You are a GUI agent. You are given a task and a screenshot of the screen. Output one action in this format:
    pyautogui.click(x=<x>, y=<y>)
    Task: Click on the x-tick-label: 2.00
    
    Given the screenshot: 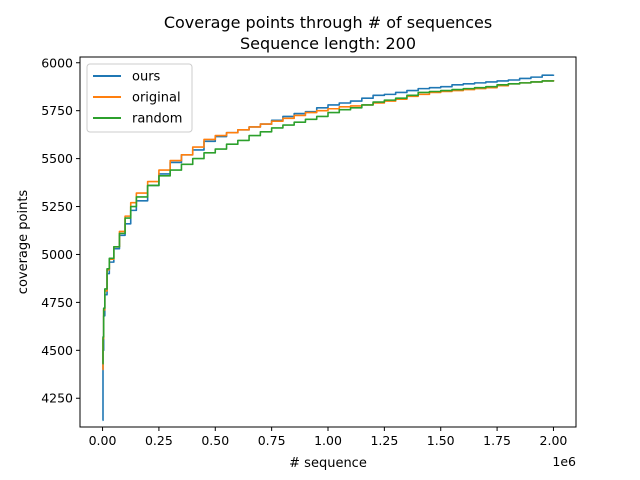 What is the action you would take?
    pyautogui.click(x=554, y=440)
    